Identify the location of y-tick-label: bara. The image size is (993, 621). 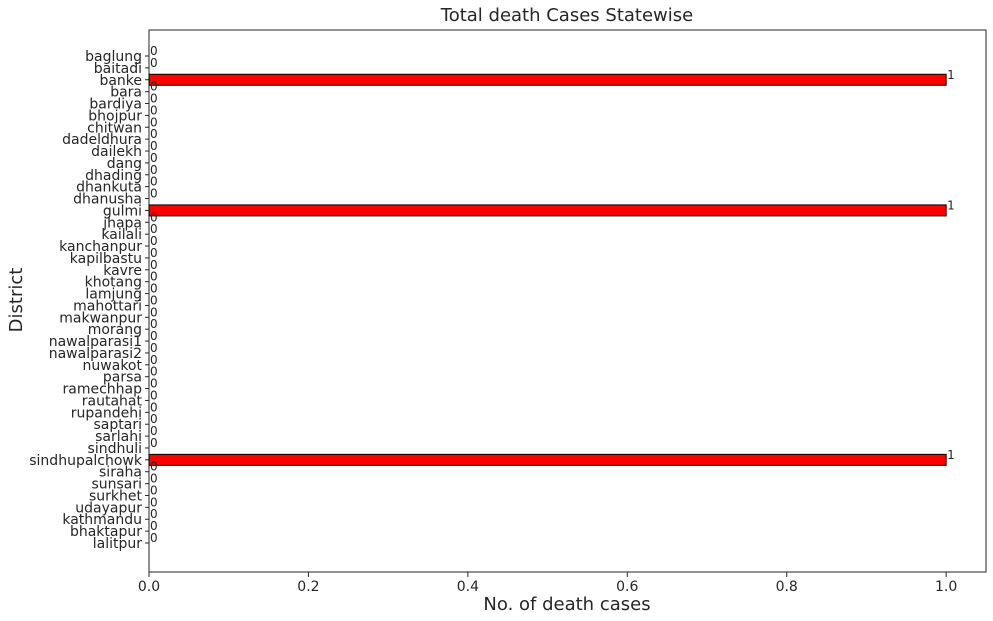
(126, 93).